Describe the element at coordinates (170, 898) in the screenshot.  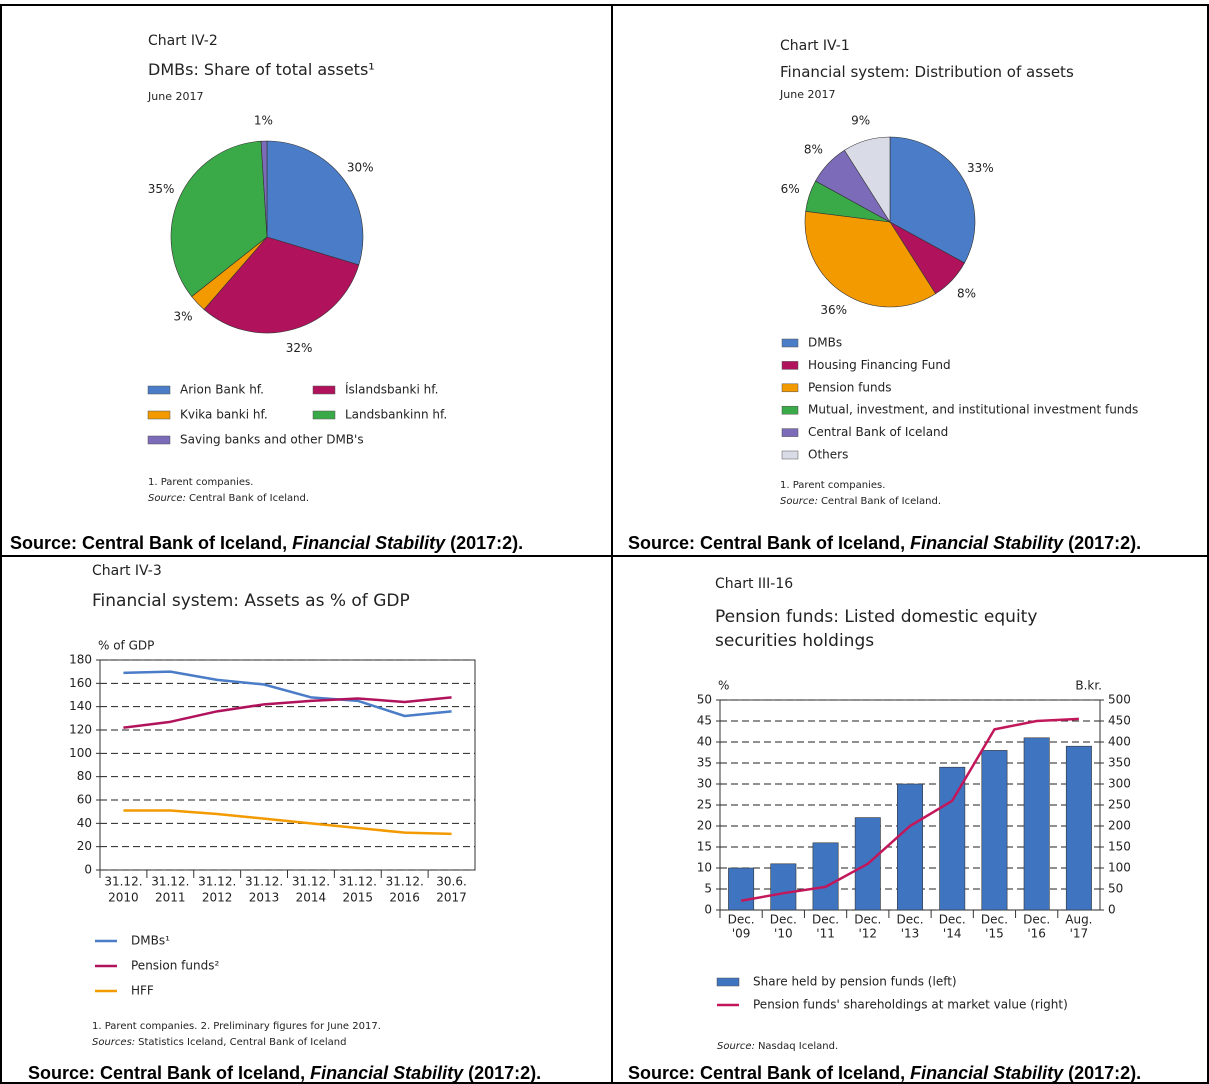
I see `x-tick-label: 2011` at that location.